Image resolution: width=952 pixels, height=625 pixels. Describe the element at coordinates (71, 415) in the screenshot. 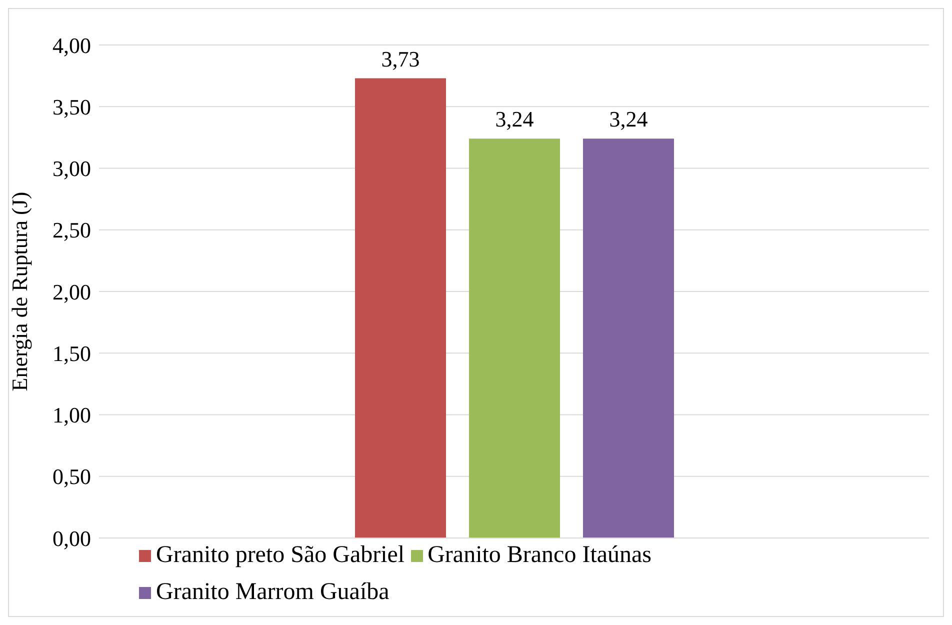

I see `y-tick-label: 1,00` at that location.